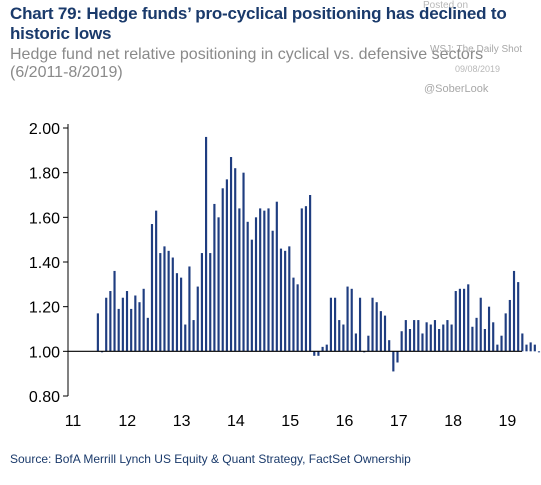  Describe the element at coordinates (127, 421) in the screenshot. I see `x-tick-label: 12` at that location.